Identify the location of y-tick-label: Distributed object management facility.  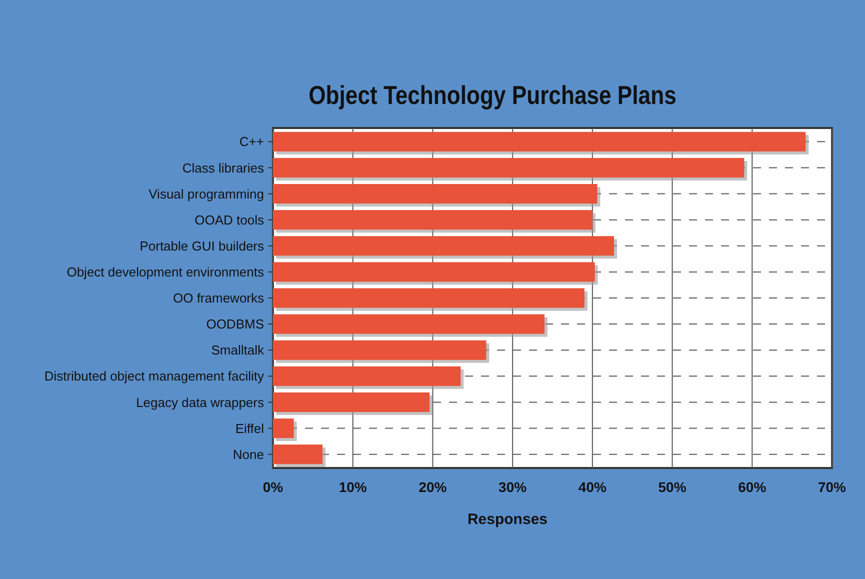
(154, 376).